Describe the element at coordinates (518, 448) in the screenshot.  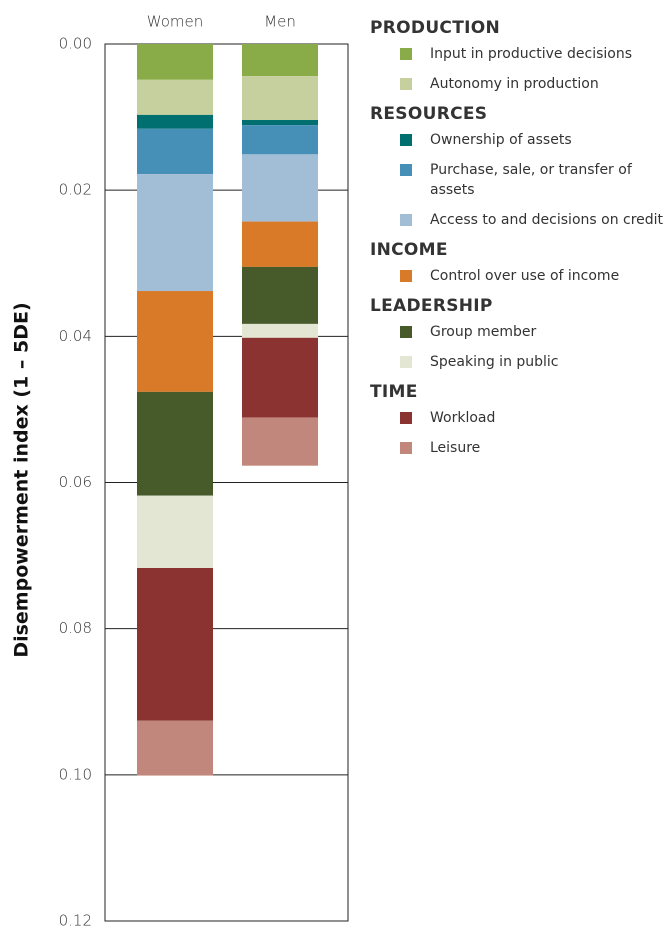
I see `legend-item: Leisure` at that location.